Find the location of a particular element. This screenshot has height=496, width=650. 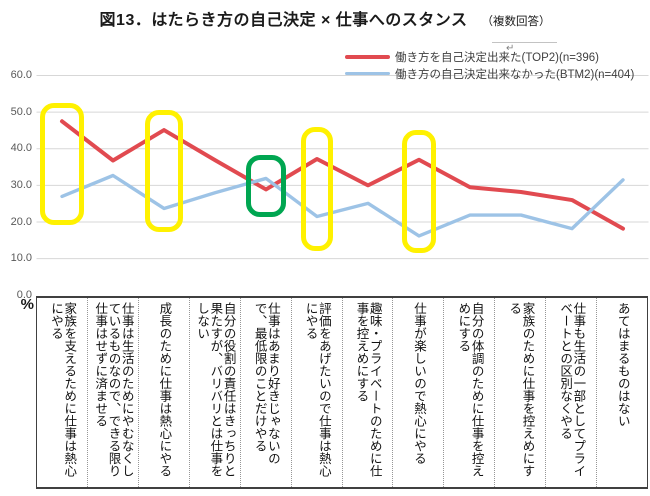

category-label: 仕事は生活のためにやむなくしているものなので、できる限り仕事はせずに済ませる is located at coordinates (113, 389).